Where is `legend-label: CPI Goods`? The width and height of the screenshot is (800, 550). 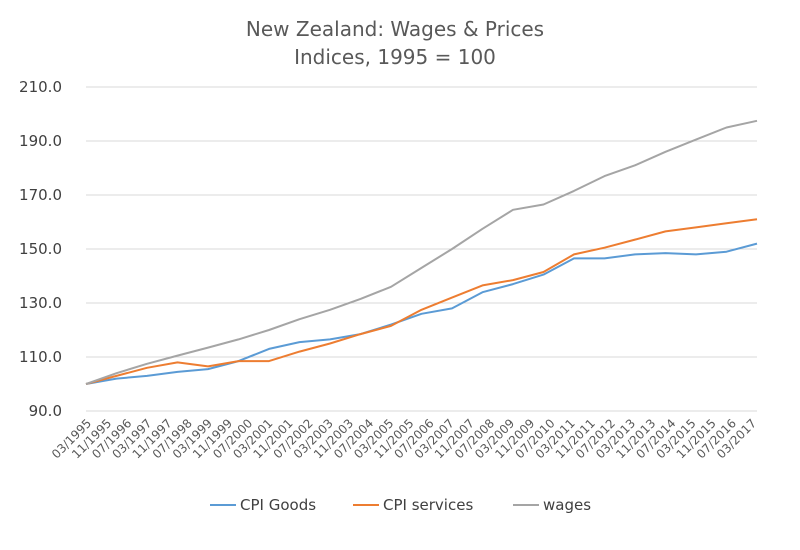 legend-label: CPI Goods is located at coordinates (278, 505).